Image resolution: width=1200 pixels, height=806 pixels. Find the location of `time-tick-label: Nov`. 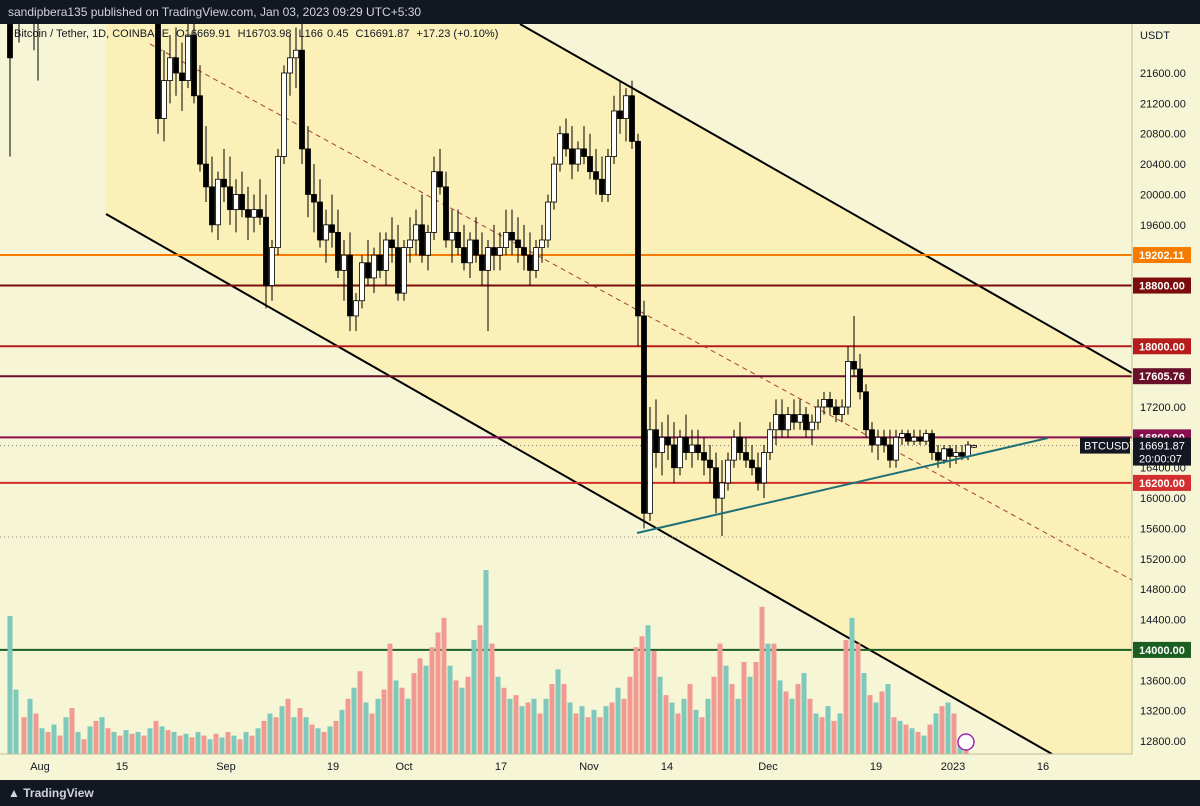

time-tick-label: Nov is located at coordinates (589, 767).